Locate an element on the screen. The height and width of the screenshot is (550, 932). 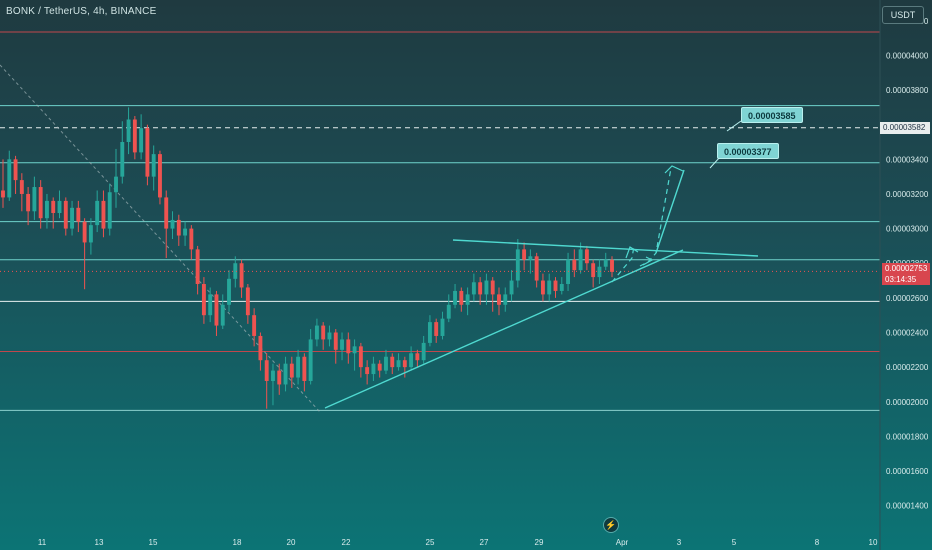
time-axis-tick-label: 22 is located at coordinates (346, 542).